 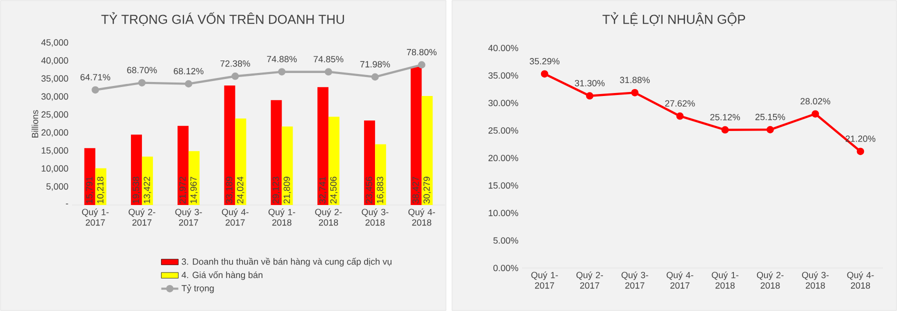 What do you see at coordinates (54, 97) in the screenshot?
I see `y-tick-label: 30,000` at bounding box center [54, 97].